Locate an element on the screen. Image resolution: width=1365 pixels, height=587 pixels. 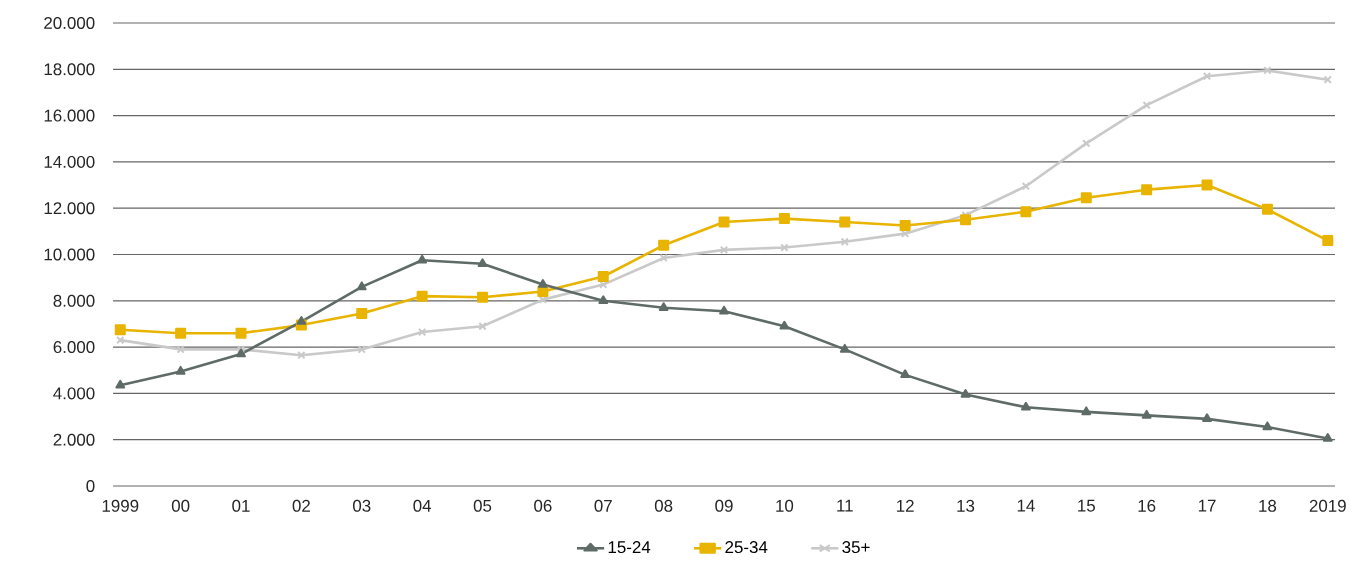
x-tick-label: 18 is located at coordinates (1268, 505).